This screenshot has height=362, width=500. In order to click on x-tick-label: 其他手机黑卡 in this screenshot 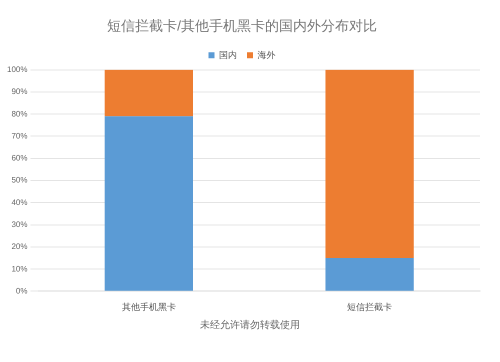, I will do `click(149, 307)`.